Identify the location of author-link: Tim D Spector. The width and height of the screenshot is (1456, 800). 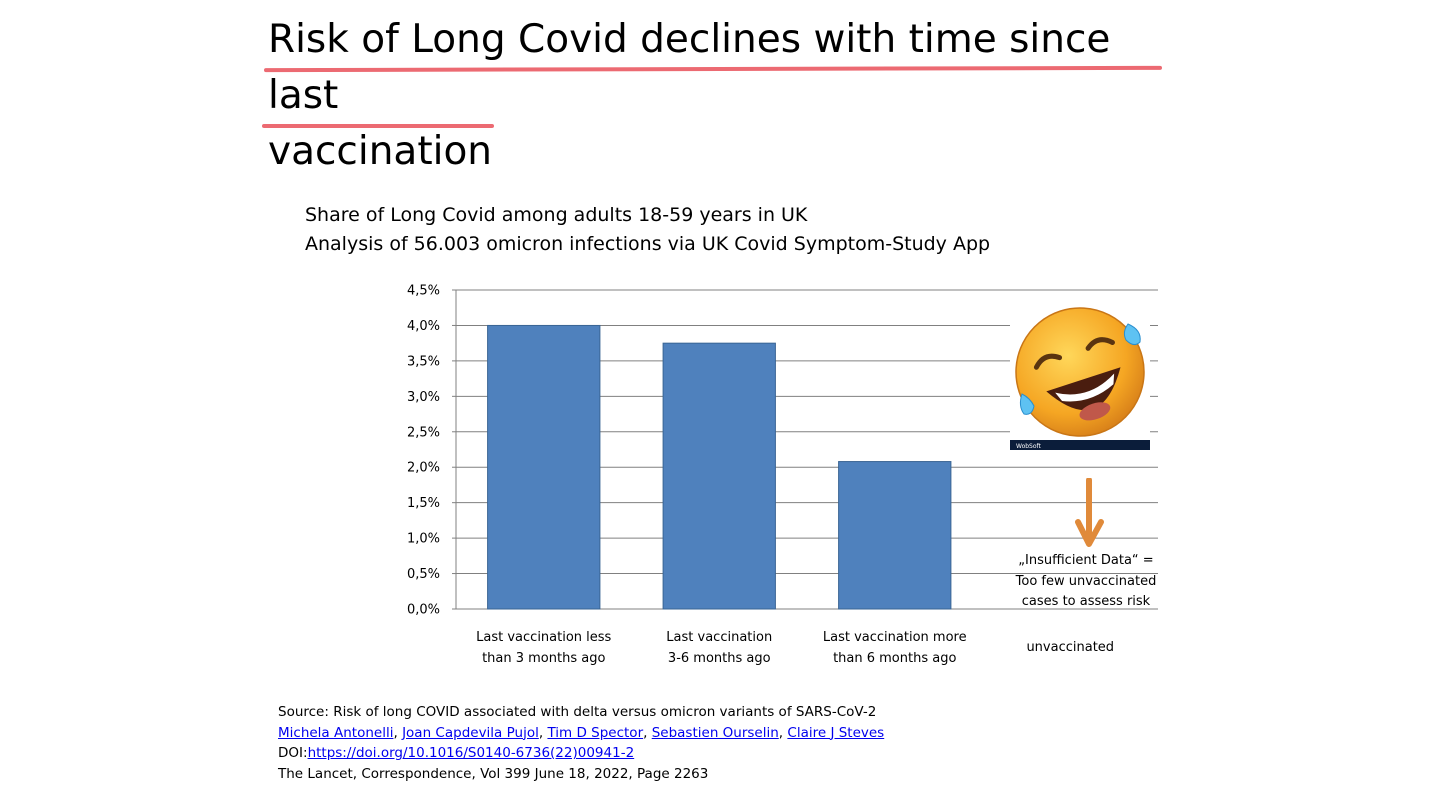
(595, 732).